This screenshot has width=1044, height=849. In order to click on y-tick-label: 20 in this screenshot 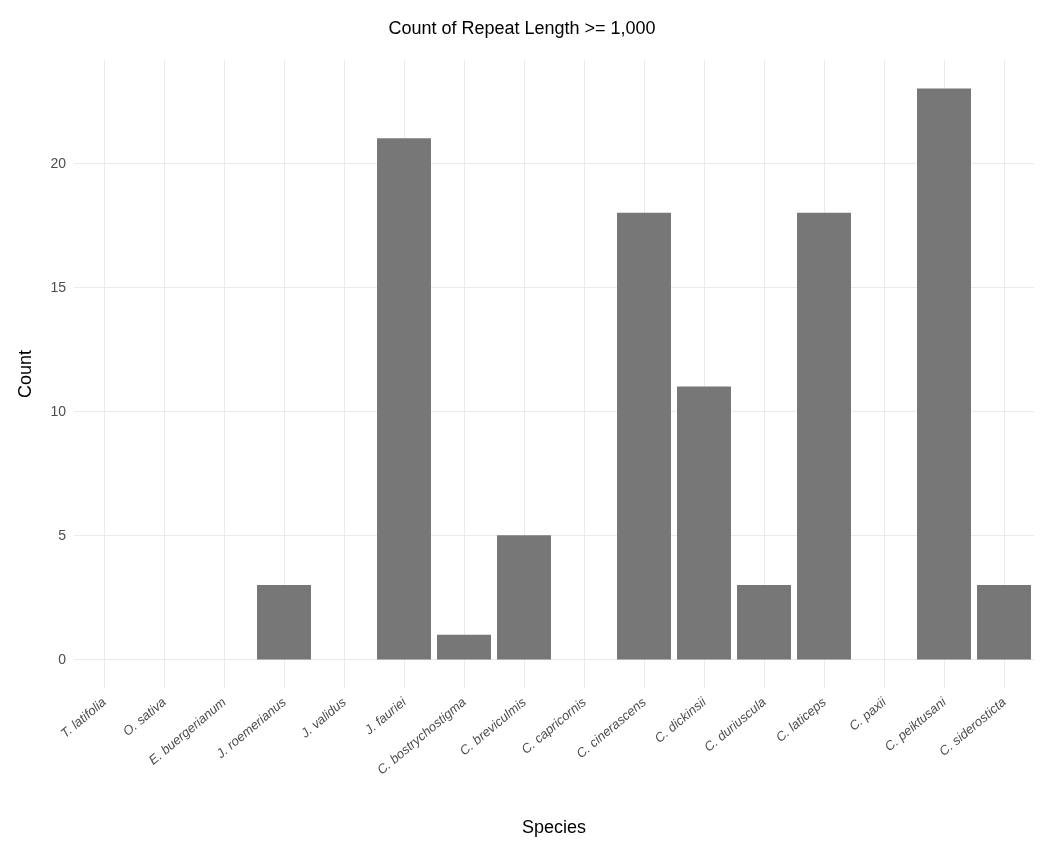, I will do `click(58, 163)`.